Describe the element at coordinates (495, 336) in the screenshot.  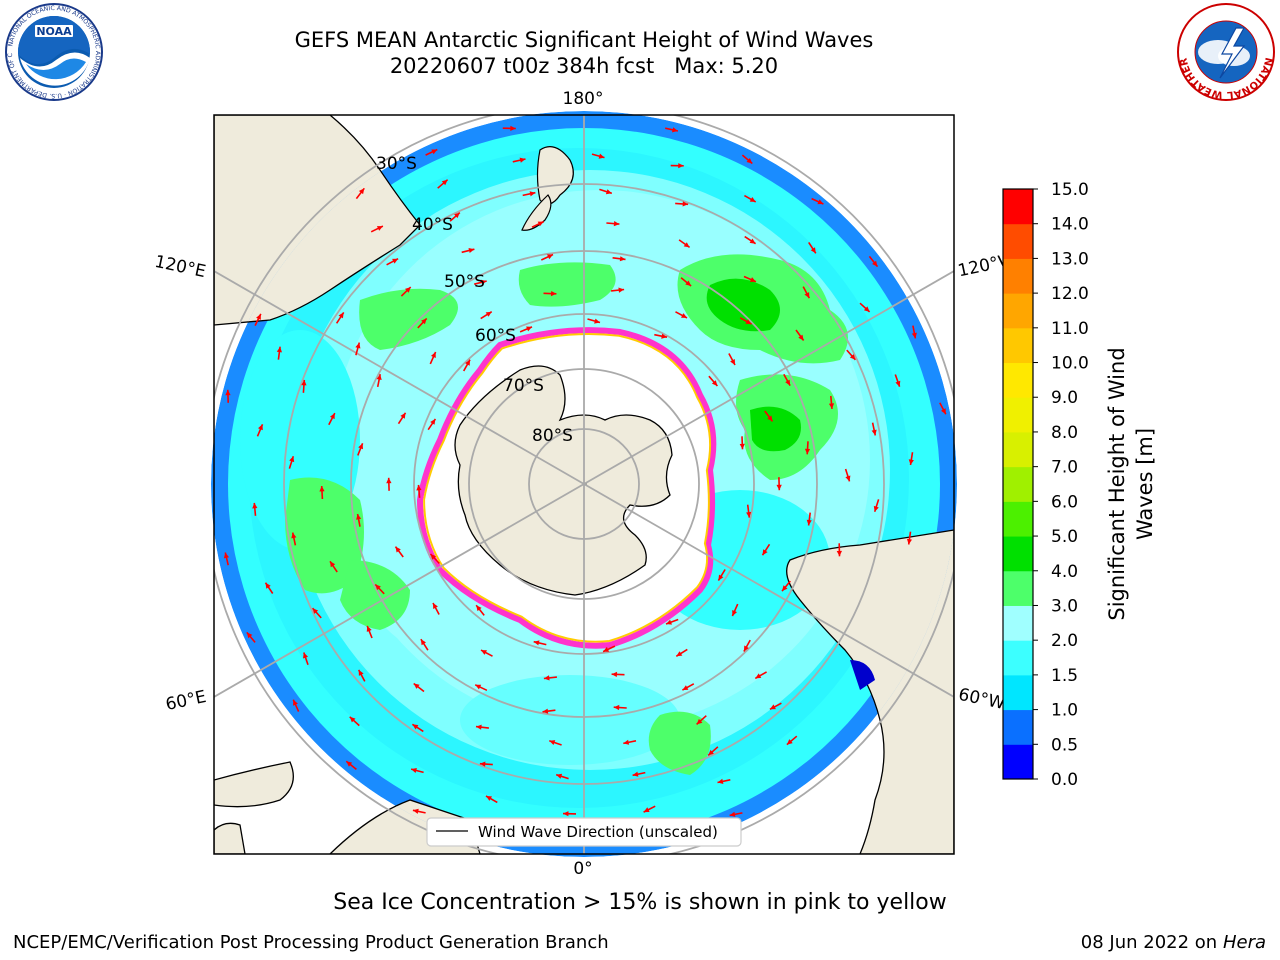
I see `lat-label-60s: 60°S` at that location.